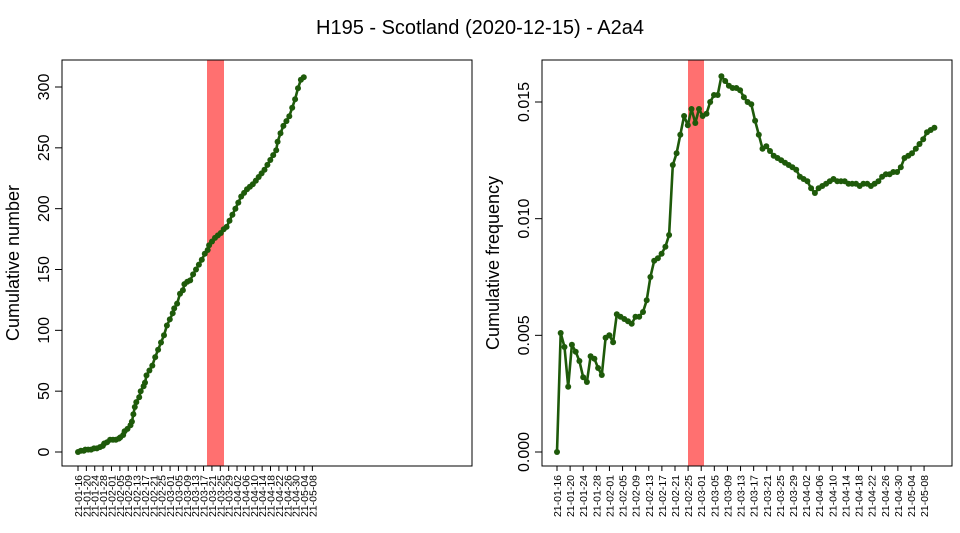  Describe the element at coordinates (755, 496) in the screenshot. I see `right-x-tick-label: 21-03-17` at that location.